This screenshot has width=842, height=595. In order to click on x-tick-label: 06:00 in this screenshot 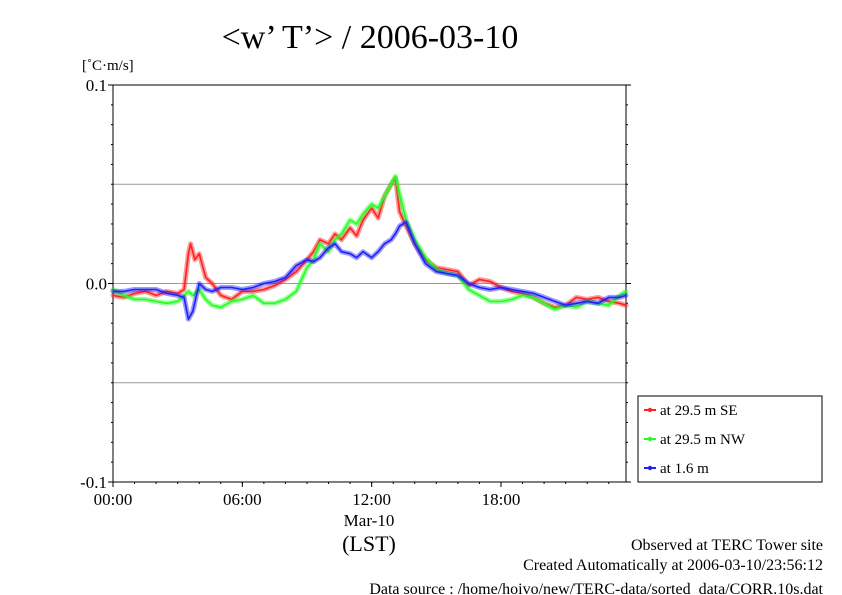, I will do `click(242, 499)`.